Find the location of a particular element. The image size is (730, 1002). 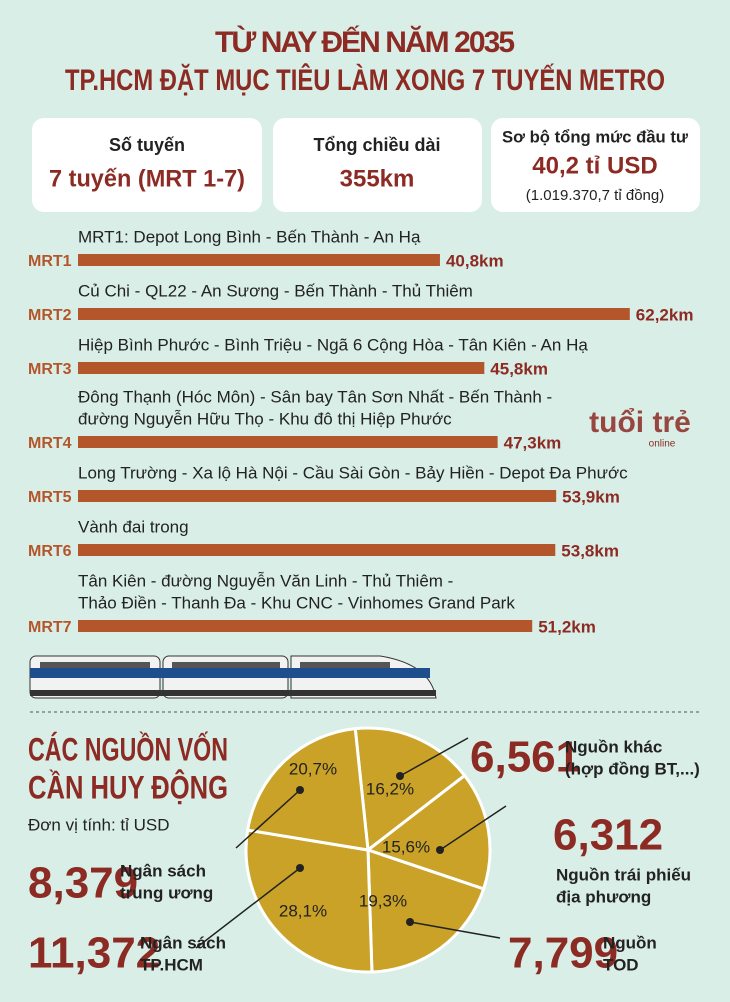

watermark-sub: online is located at coordinates (662, 444).